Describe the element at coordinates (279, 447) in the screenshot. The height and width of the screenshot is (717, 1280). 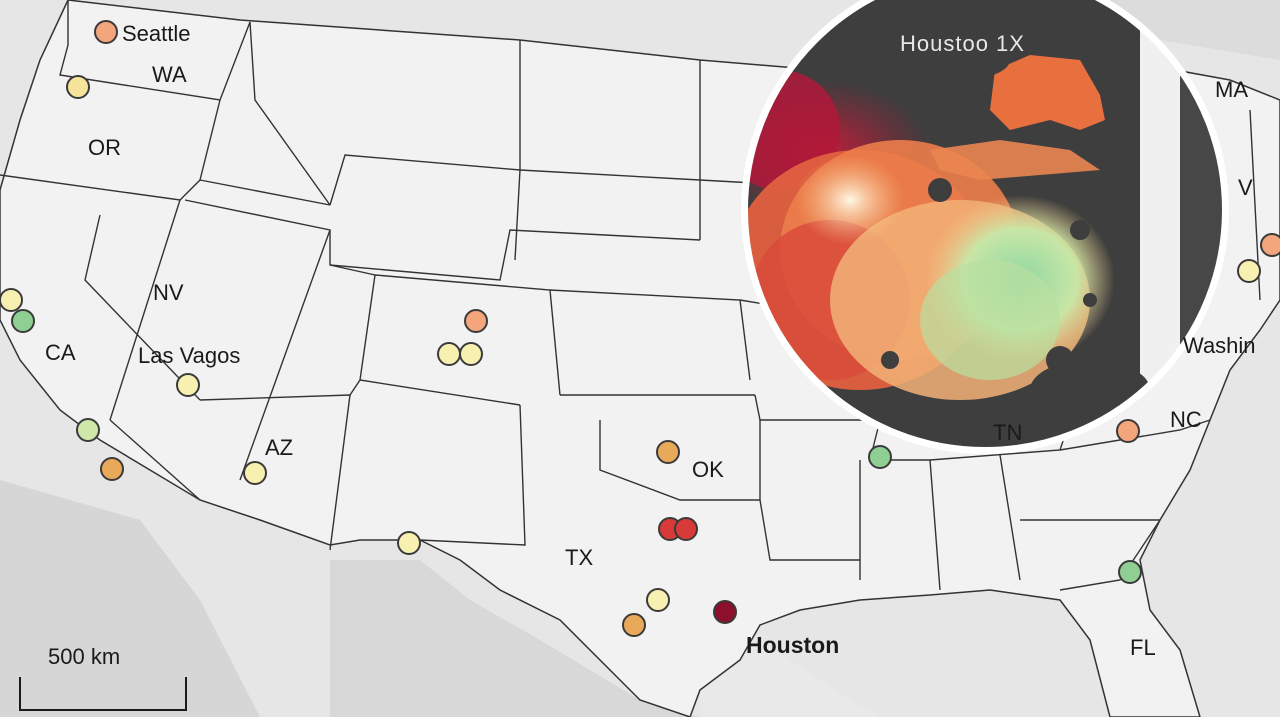
I see `state-label-az: AZ` at that location.